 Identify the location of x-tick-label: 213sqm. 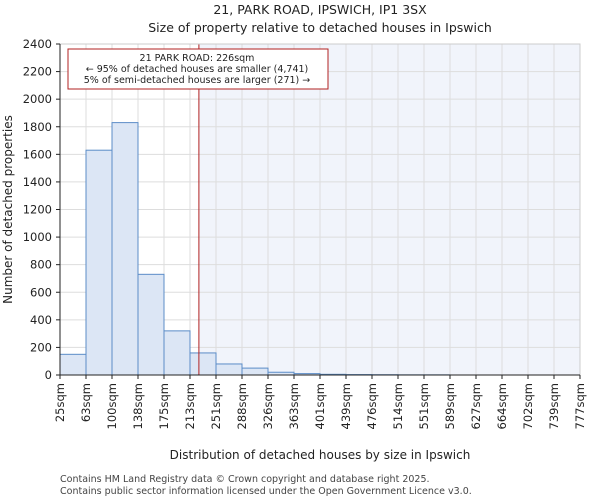
(190, 406).